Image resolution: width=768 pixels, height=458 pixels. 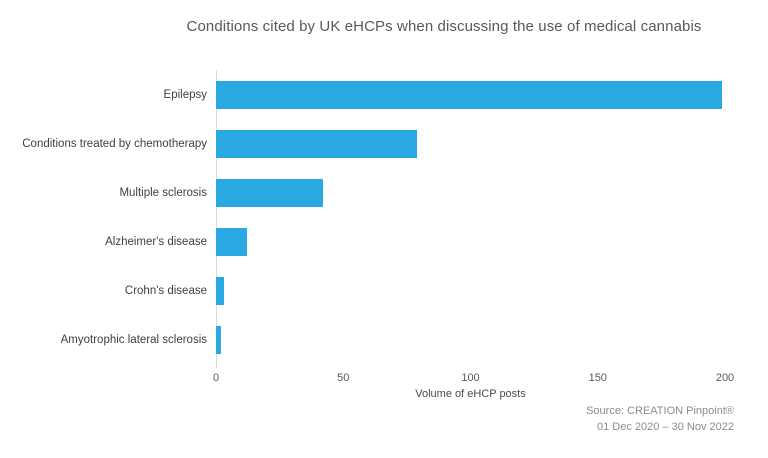 What do you see at coordinates (660, 411) in the screenshot?
I see `source-line1: Source: CREATION Pinpoint®` at bounding box center [660, 411].